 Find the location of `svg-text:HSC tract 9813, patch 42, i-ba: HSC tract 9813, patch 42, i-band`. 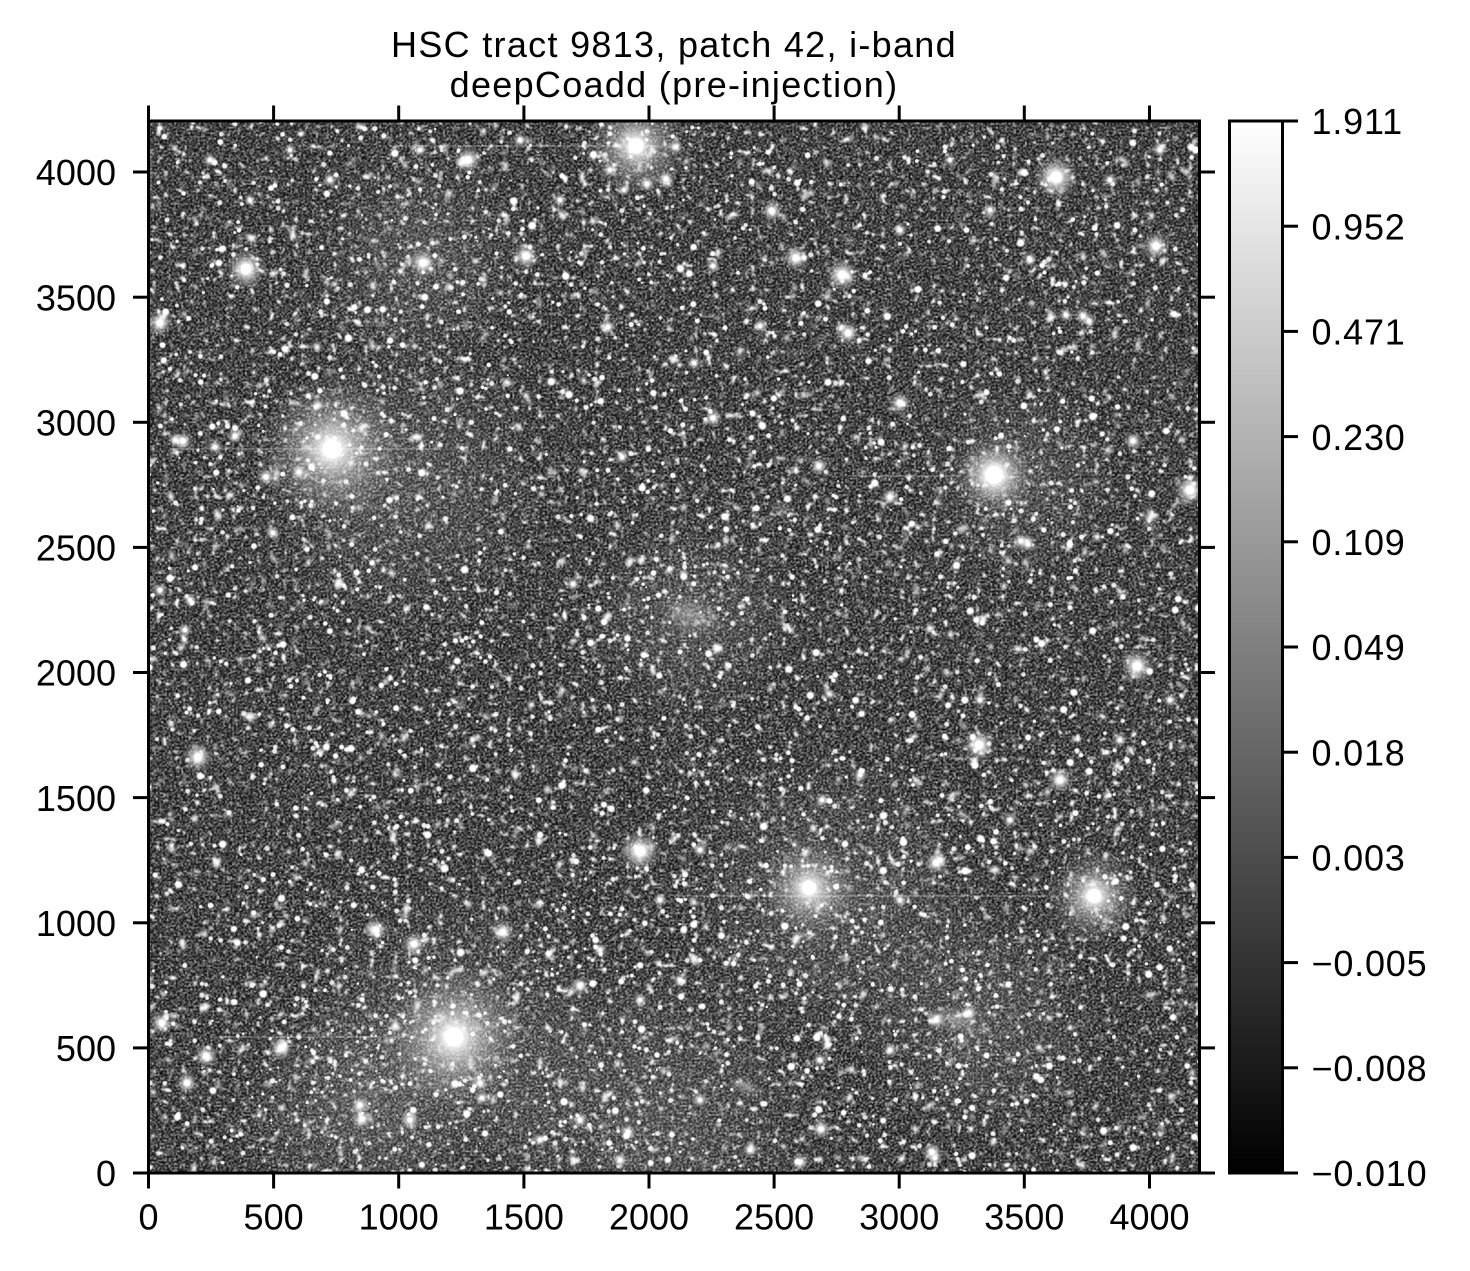

svg-text:HSC tract 9813, patch 42, i-ba: HSC tract 9813, patch 42, i-band is located at coordinates (674, 44).